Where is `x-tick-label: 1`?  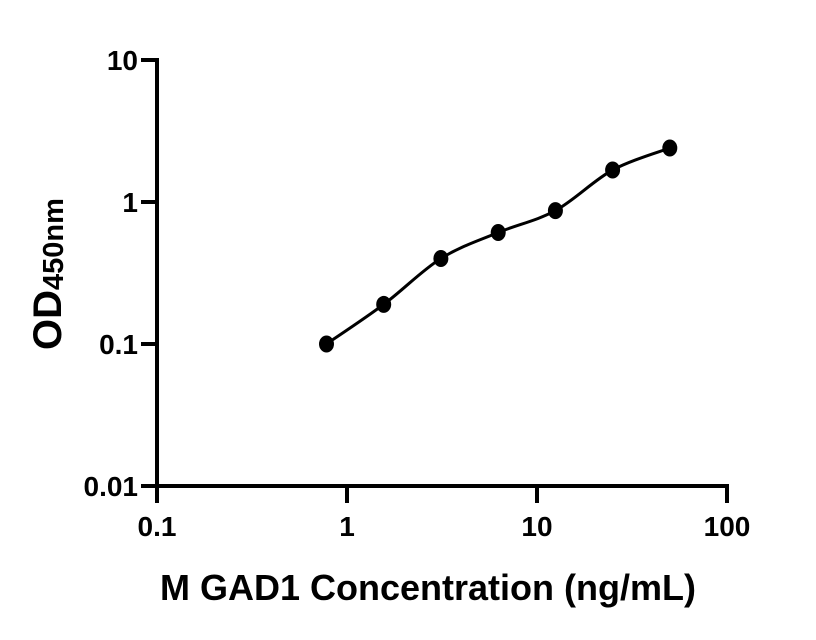 x-tick-label: 1 is located at coordinates (347, 526).